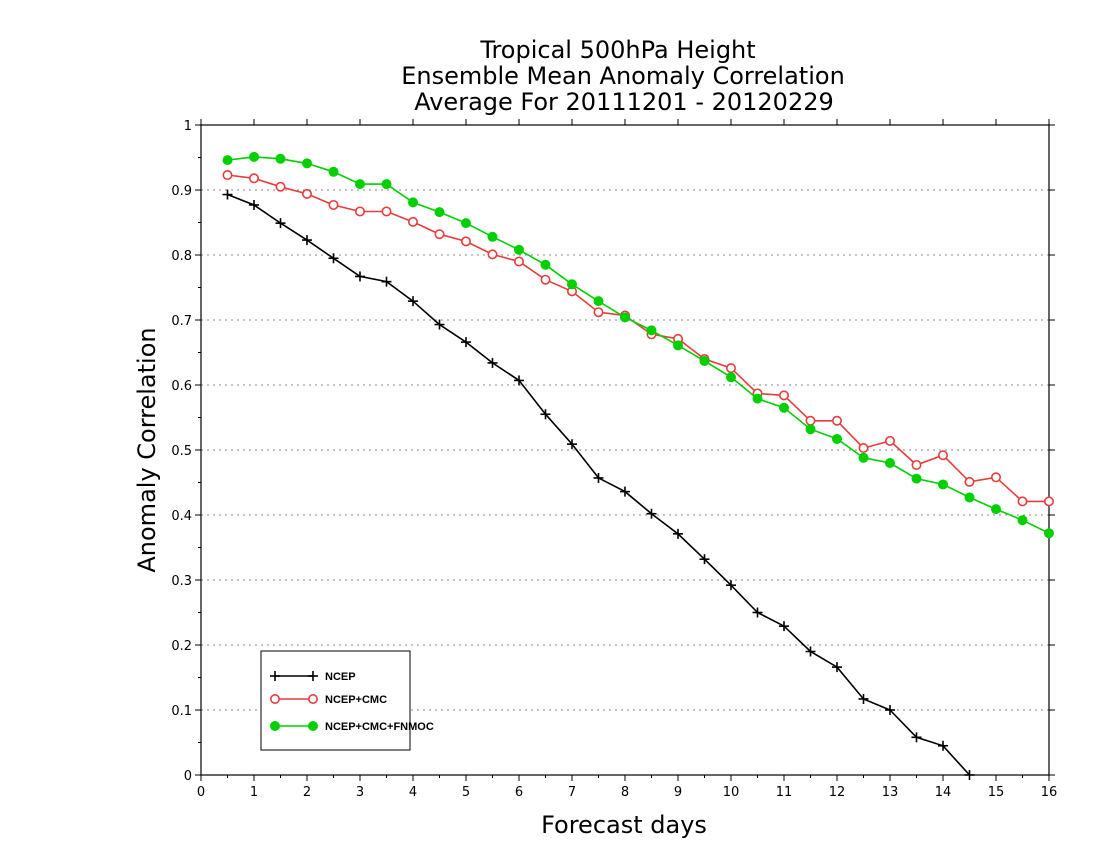 This screenshot has height=850, width=1100. Describe the element at coordinates (254, 792) in the screenshot. I see `x-tick-label-1: 1` at that location.